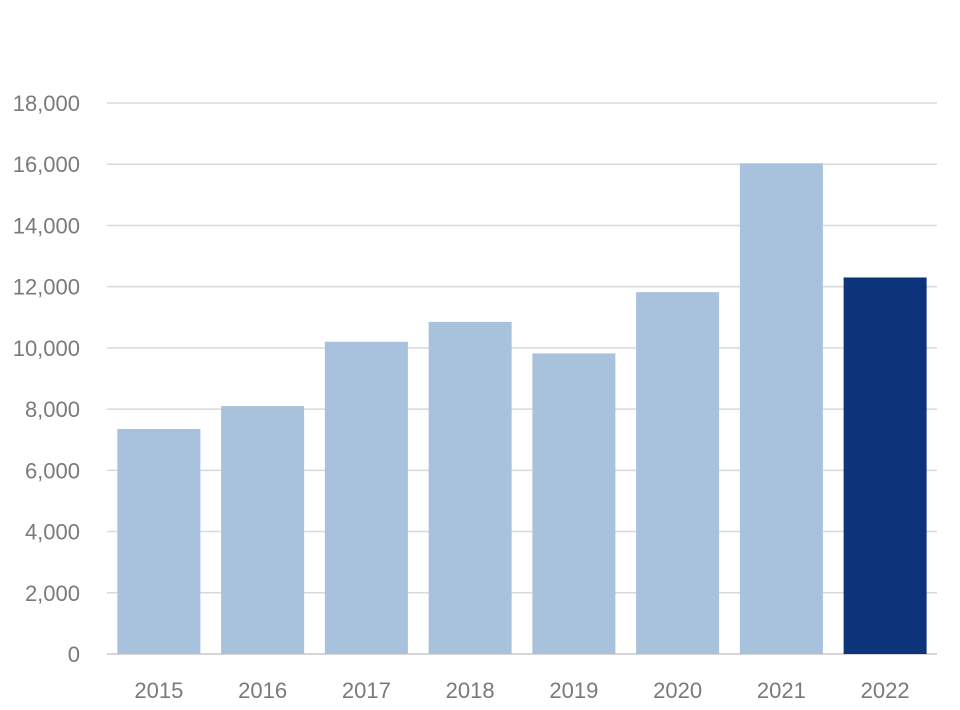 Image resolution: width=960 pixels, height=710 pixels. I want to click on x-tick-label: 2019, so click(573, 690).